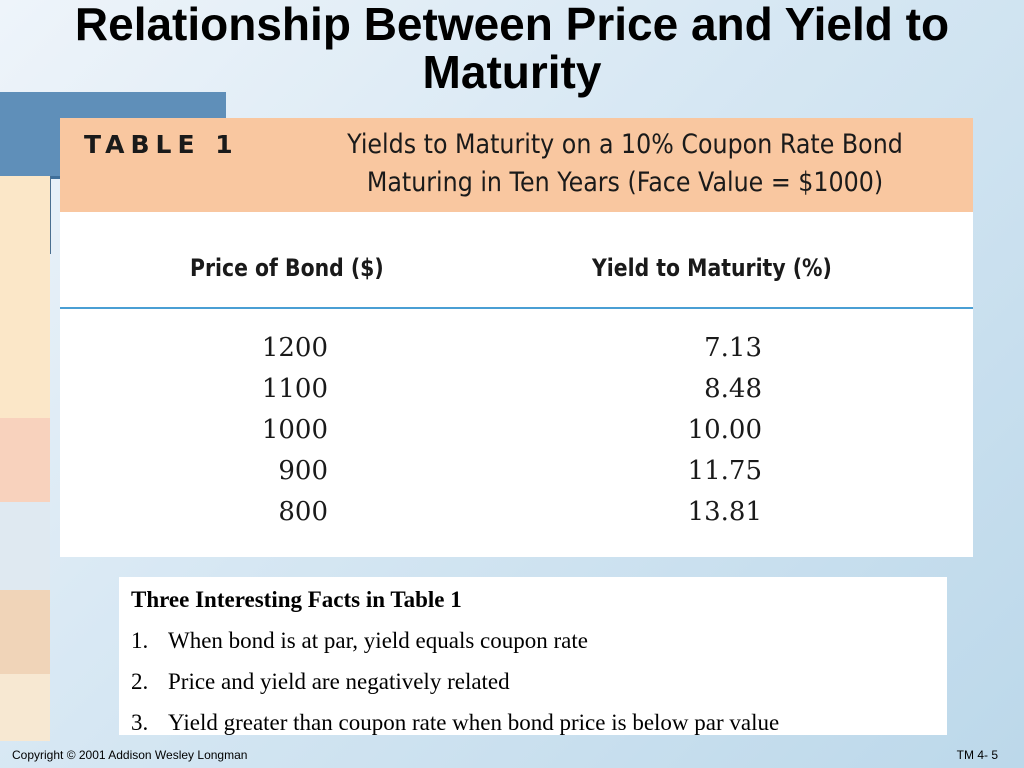 This screenshot has width=1024, height=768. Describe the element at coordinates (161, 144) in the screenshot. I see `table-label: TABLE 1` at that location.